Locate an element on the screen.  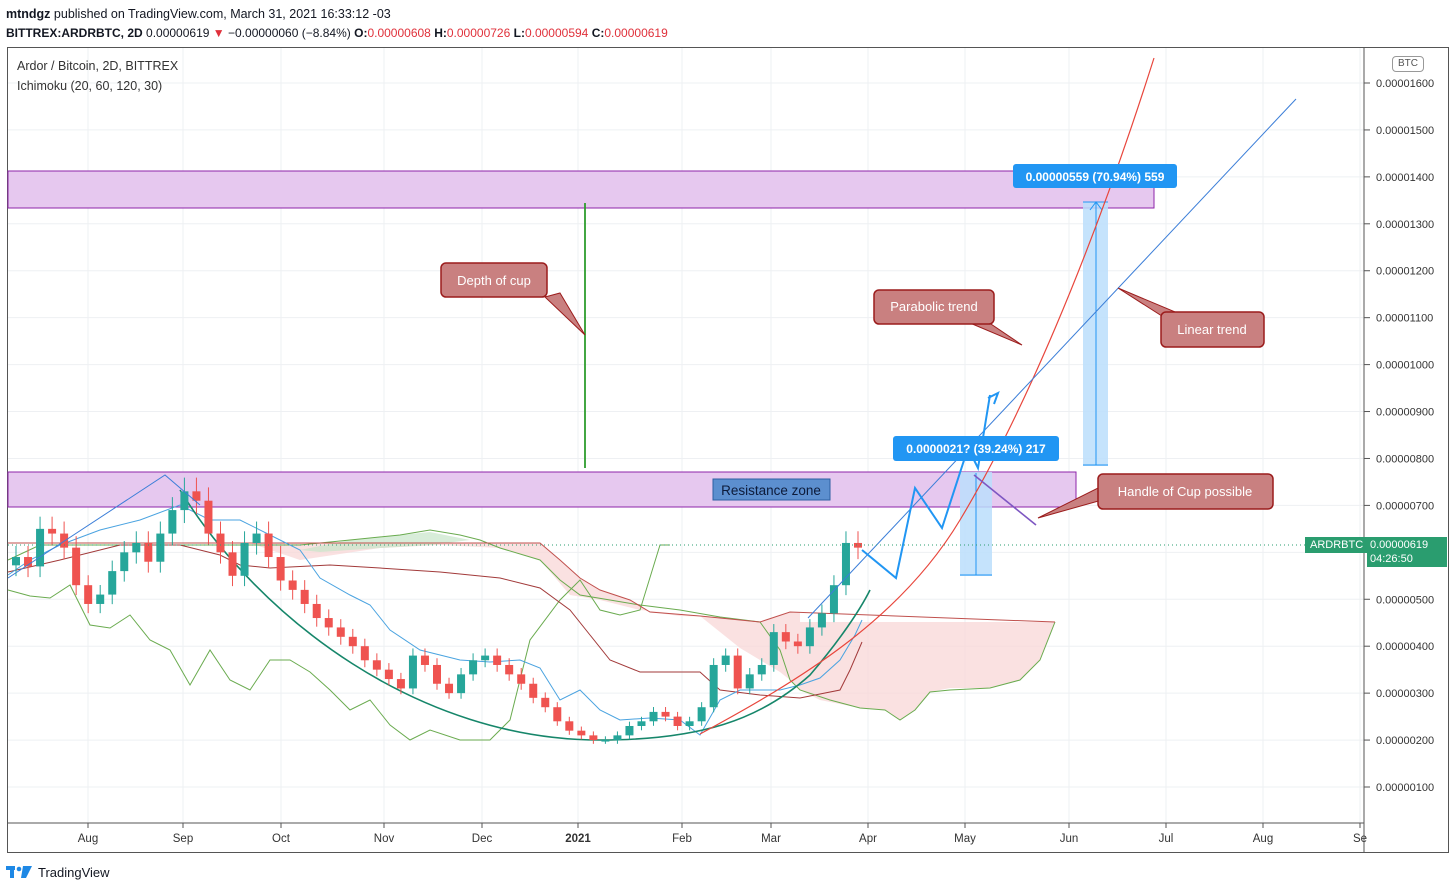
price-tick-label: 0.00000500 is located at coordinates (1405, 600).